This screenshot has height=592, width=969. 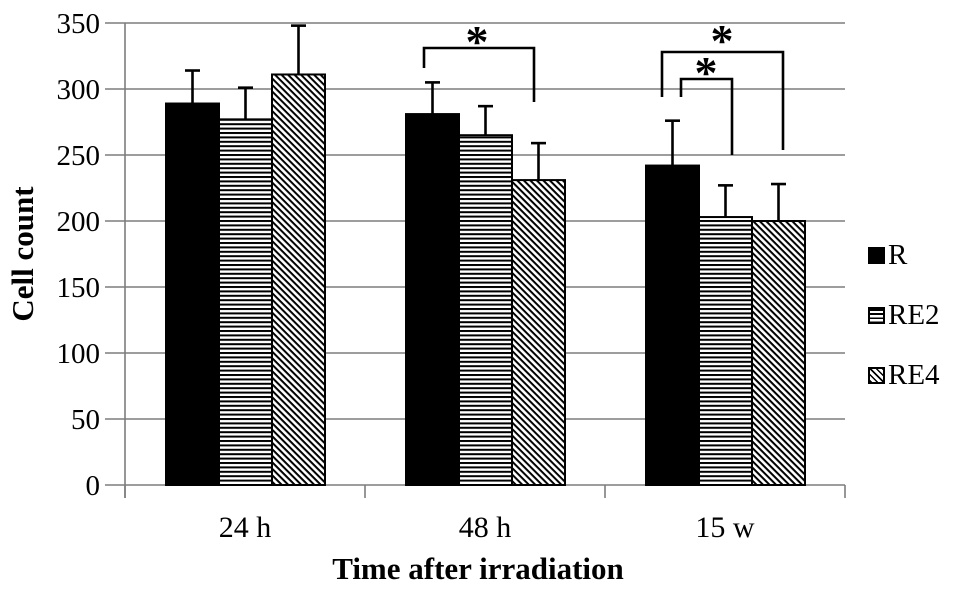 I want to click on bar-re4-15-w, so click(x=778, y=353).